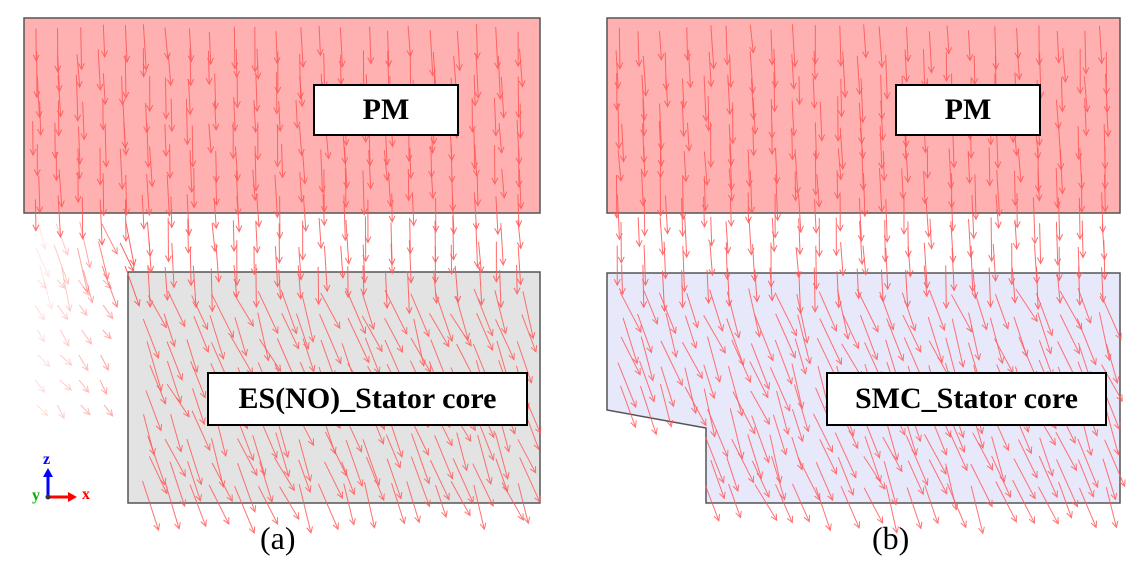 Image resolution: width=1143 pixels, height=582 pixels. What do you see at coordinates (386, 110) in the screenshot?
I see `pm-label-a: PM` at bounding box center [386, 110].